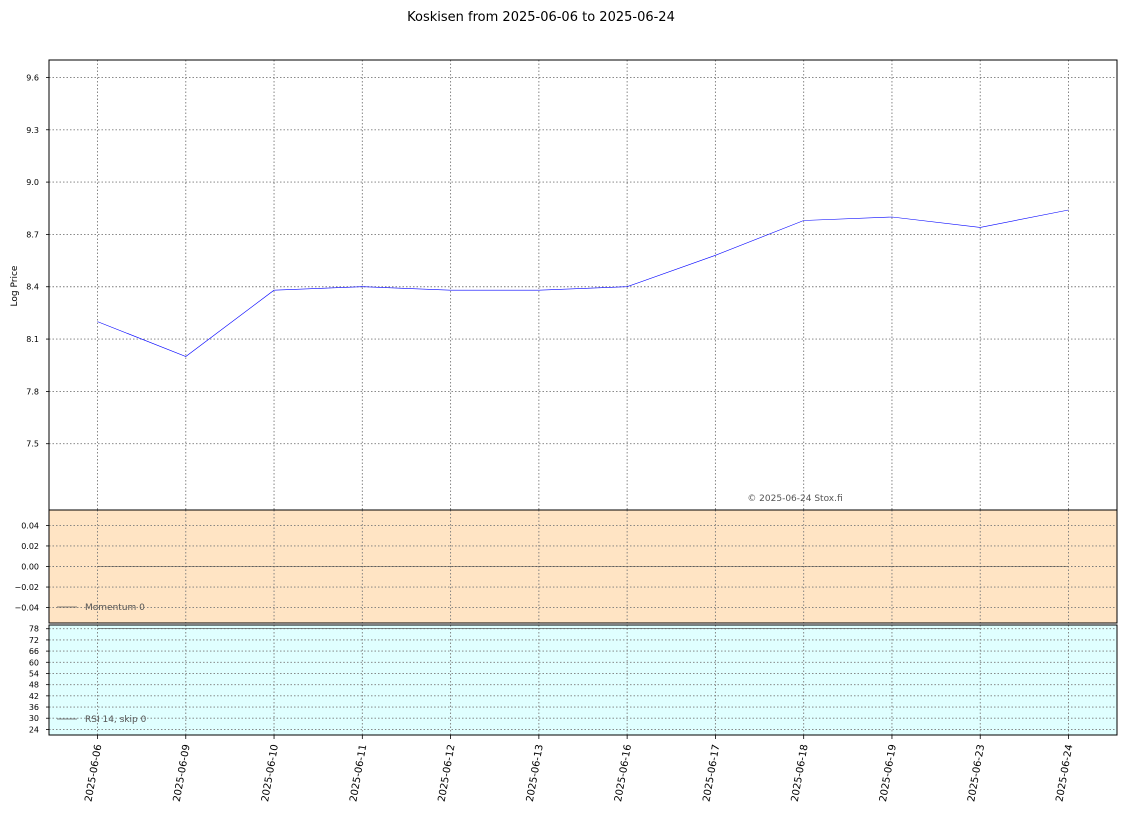  What do you see at coordinates (94, 773) in the screenshot?
I see `xtick-label: 2025-06-06` at bounding box center [94, 773].